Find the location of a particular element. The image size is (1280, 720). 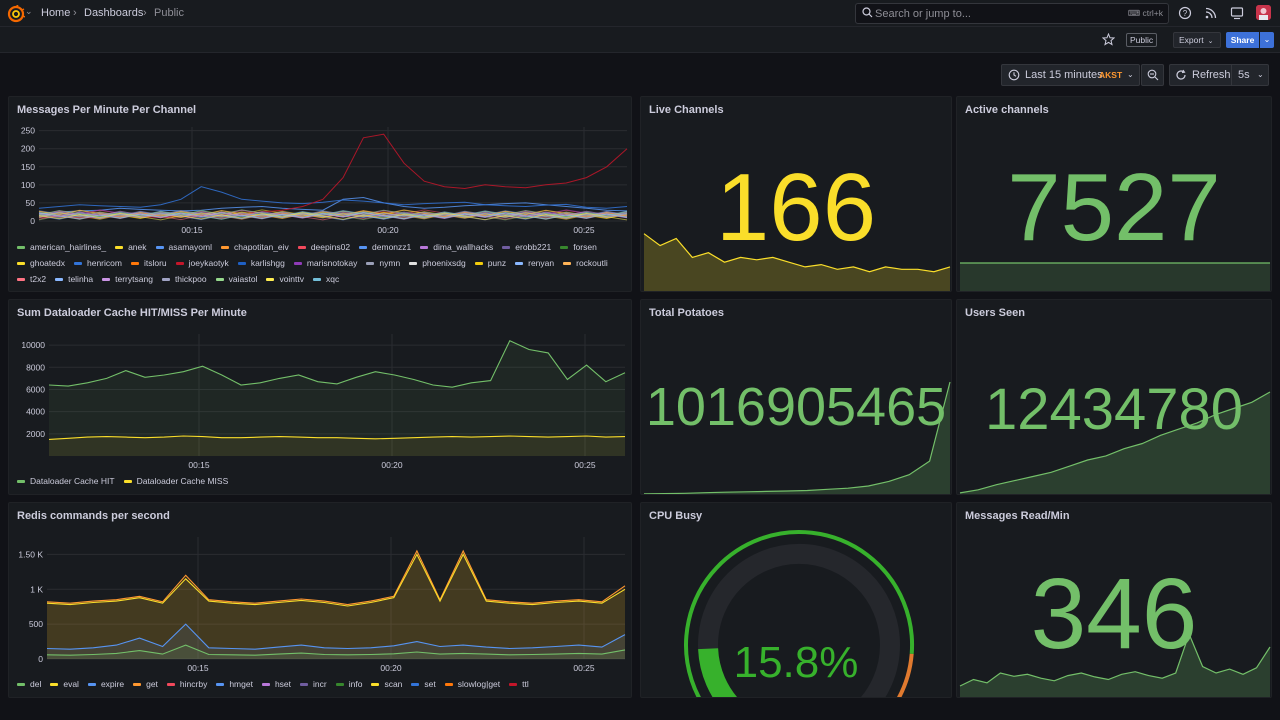

breadcrumb-home: Home is located at coordinates (56, 13).